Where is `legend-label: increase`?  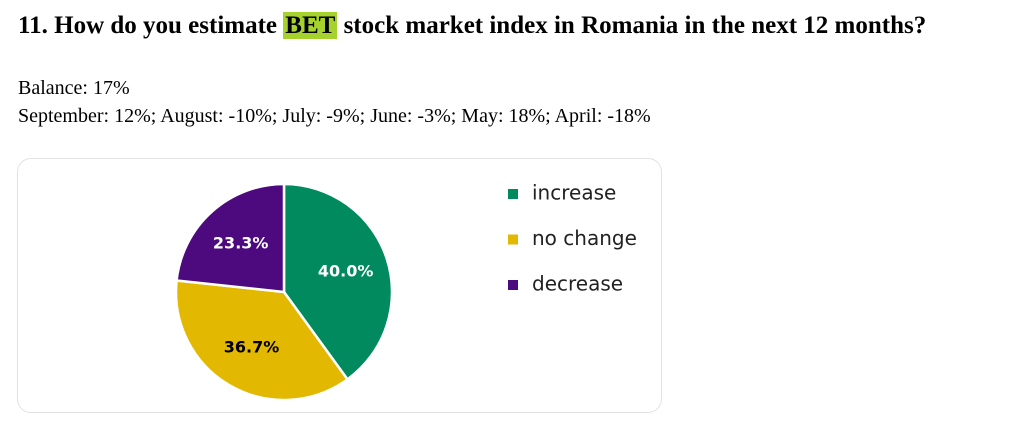
legend-label: increase is located at coordinates (574, 193).